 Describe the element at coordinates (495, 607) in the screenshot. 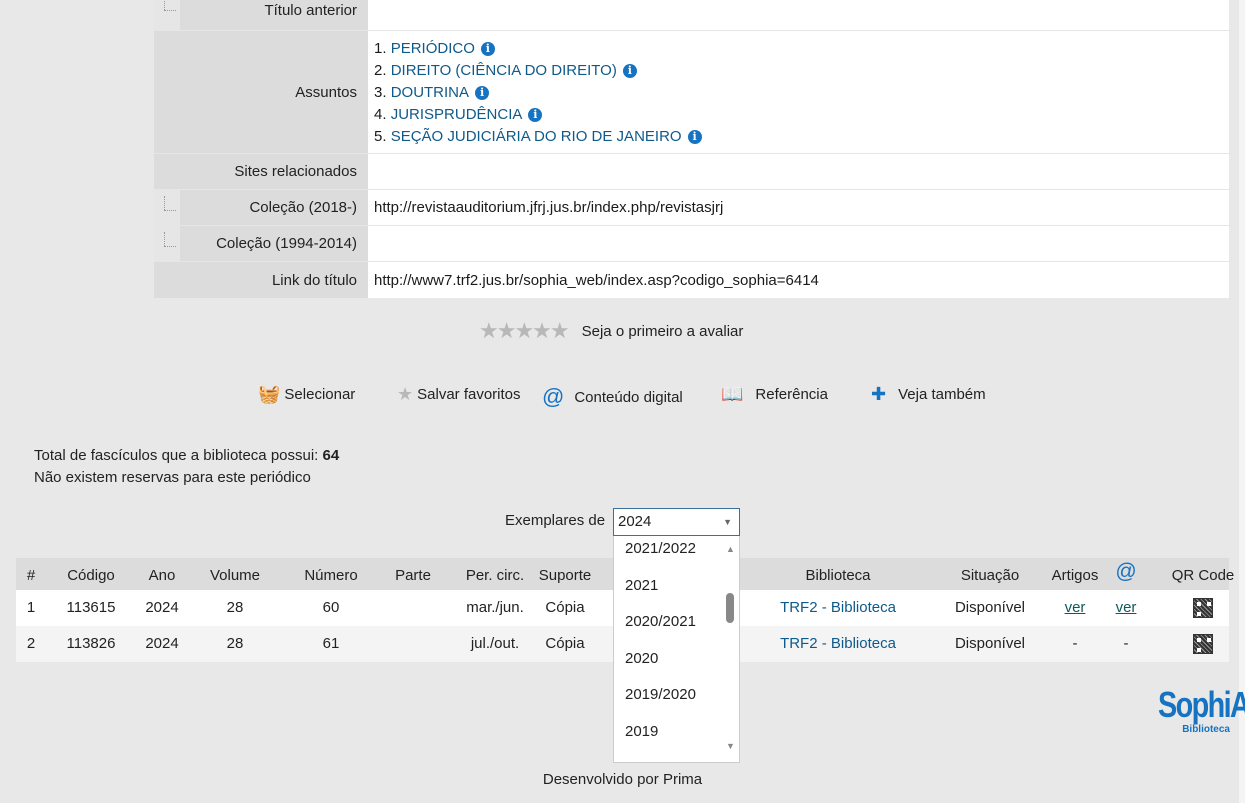

I see `table-cell: mar./jun.` at that location.